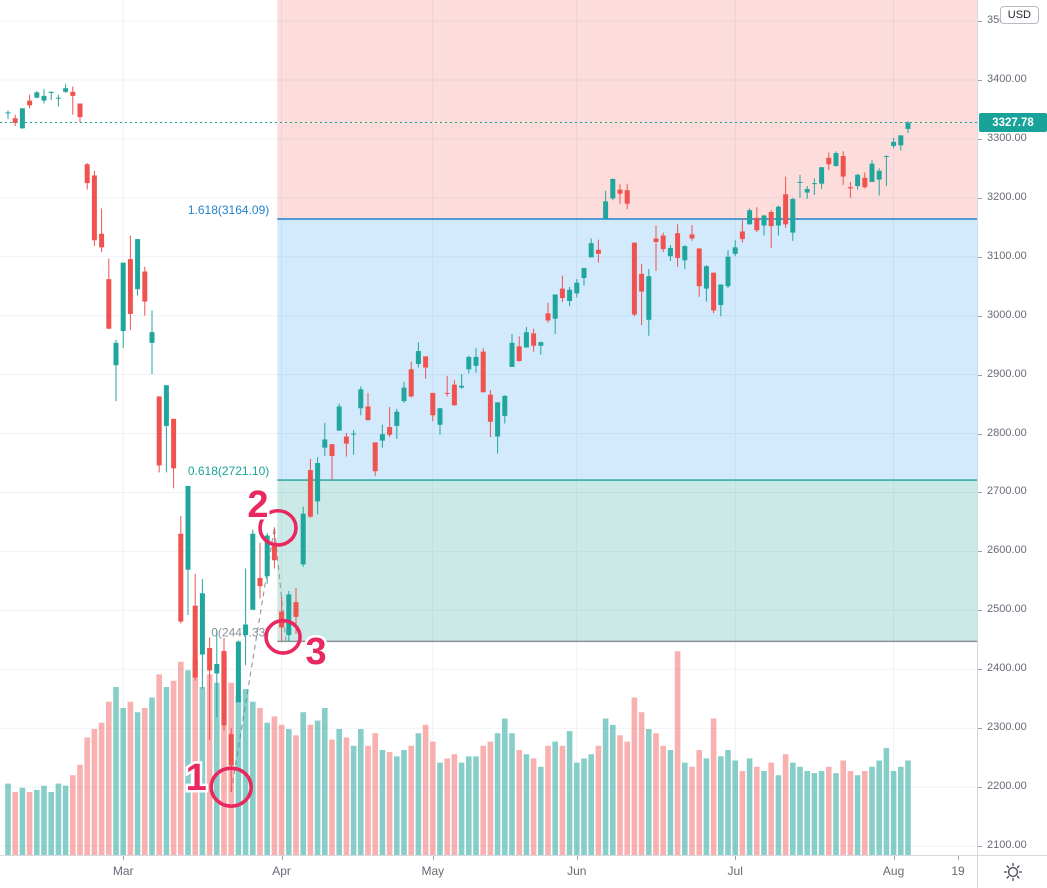 The width and height of the screenshot is (1047, 888). Describe the element at coordinates (316, 651) in the screenshot. I see `annotation-number: 3` at that location.